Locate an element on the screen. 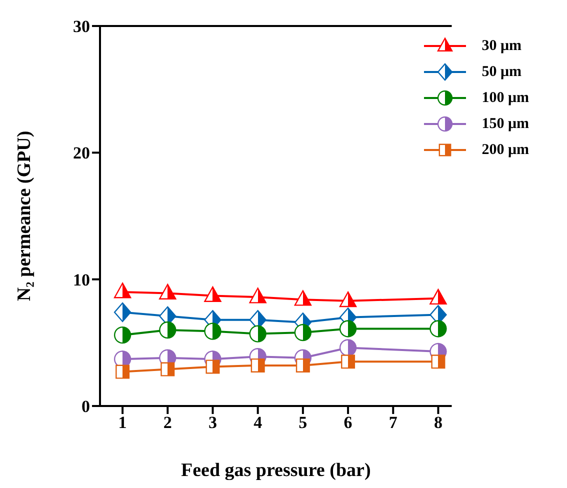  y-tick-label: 10 is located at coordinates (81, 280).